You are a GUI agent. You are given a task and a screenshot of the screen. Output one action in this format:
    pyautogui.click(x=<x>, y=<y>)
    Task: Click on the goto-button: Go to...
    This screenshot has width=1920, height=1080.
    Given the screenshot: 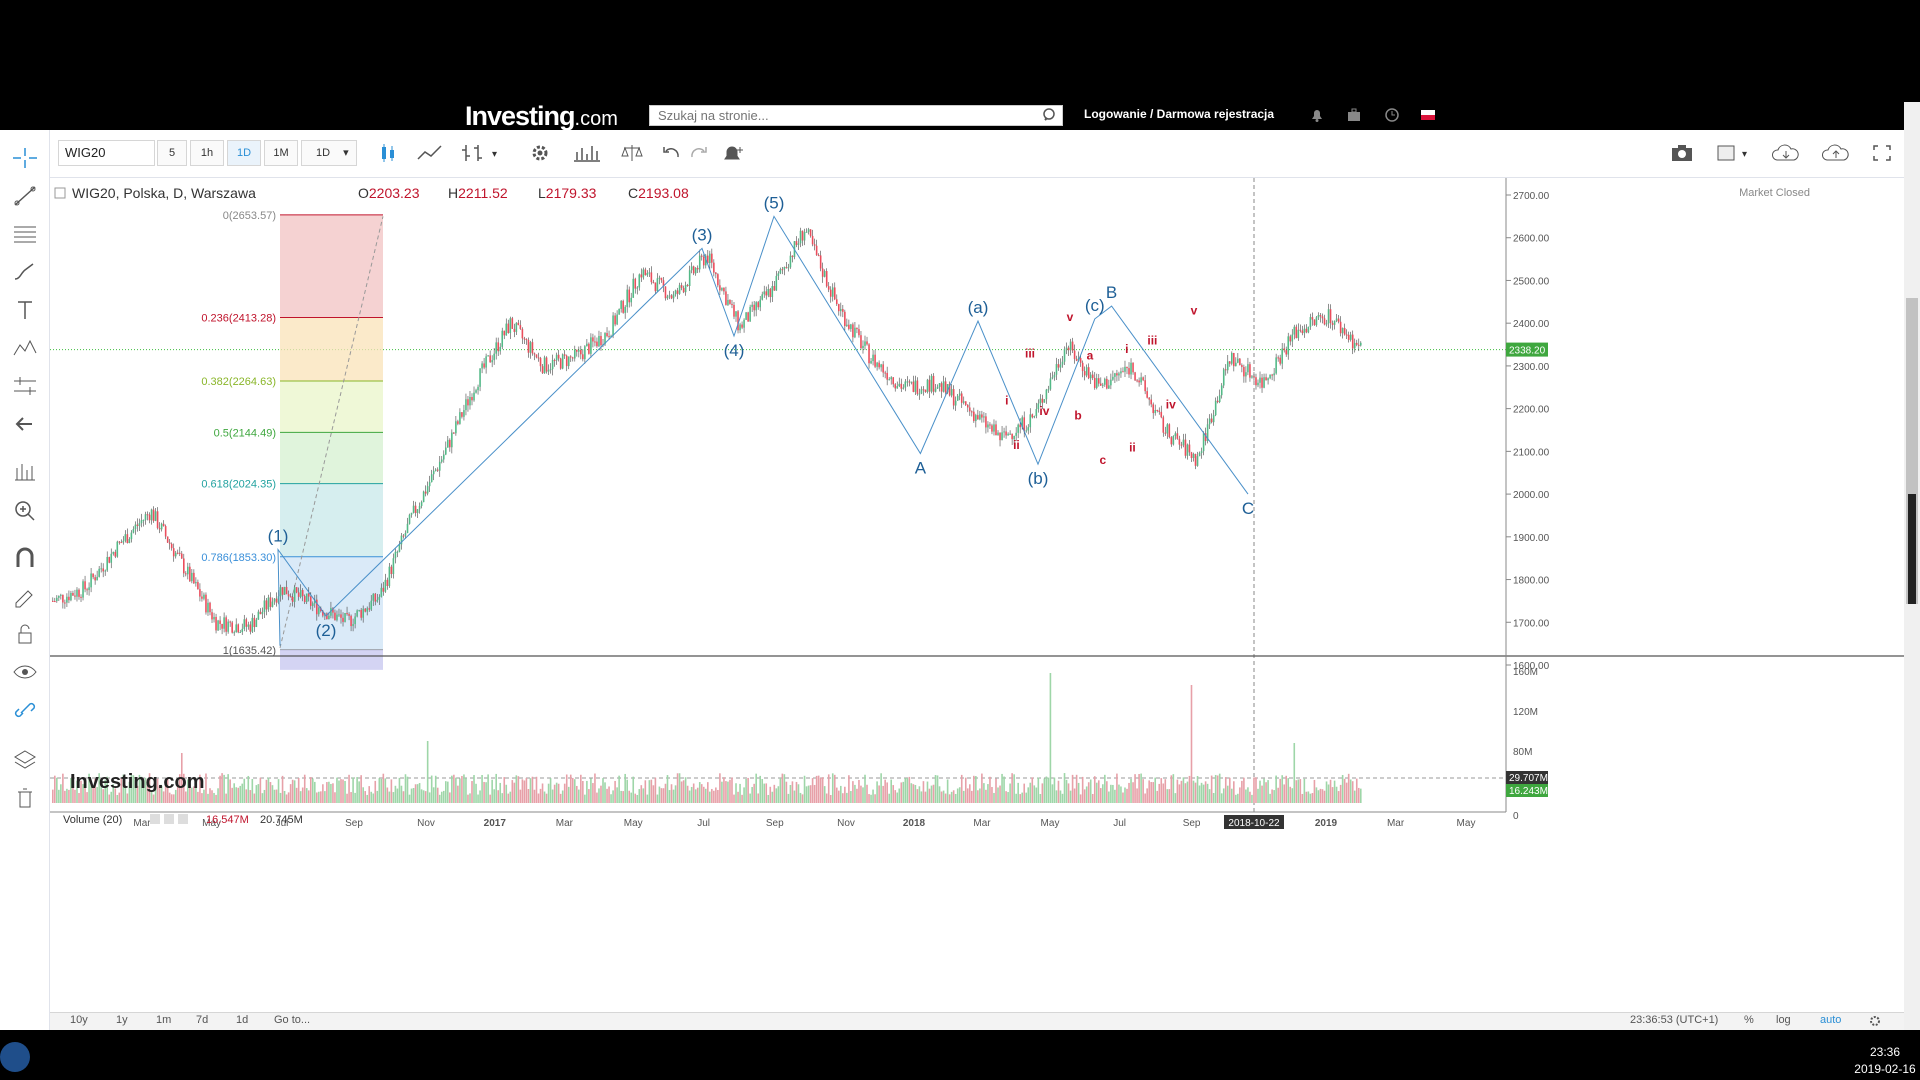 What is the action you would take?
    pyautogui.click(x=292, y=1020)
    